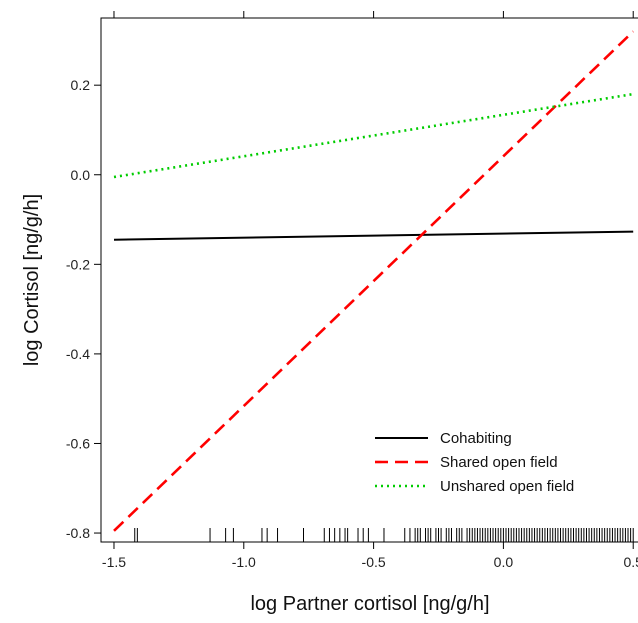  What do you see at coordinates (373, 235) in the screenshot?
I see `series-line-cohabiting` at bounding box center [373, 235].